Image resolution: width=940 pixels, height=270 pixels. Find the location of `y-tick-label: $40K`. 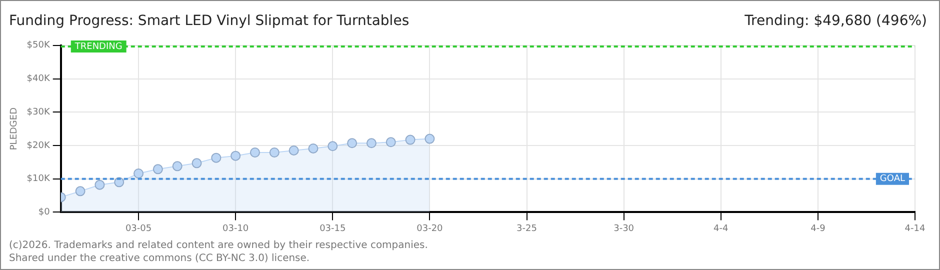

y-tick-label: $40K is located at coordinates (38, 79).